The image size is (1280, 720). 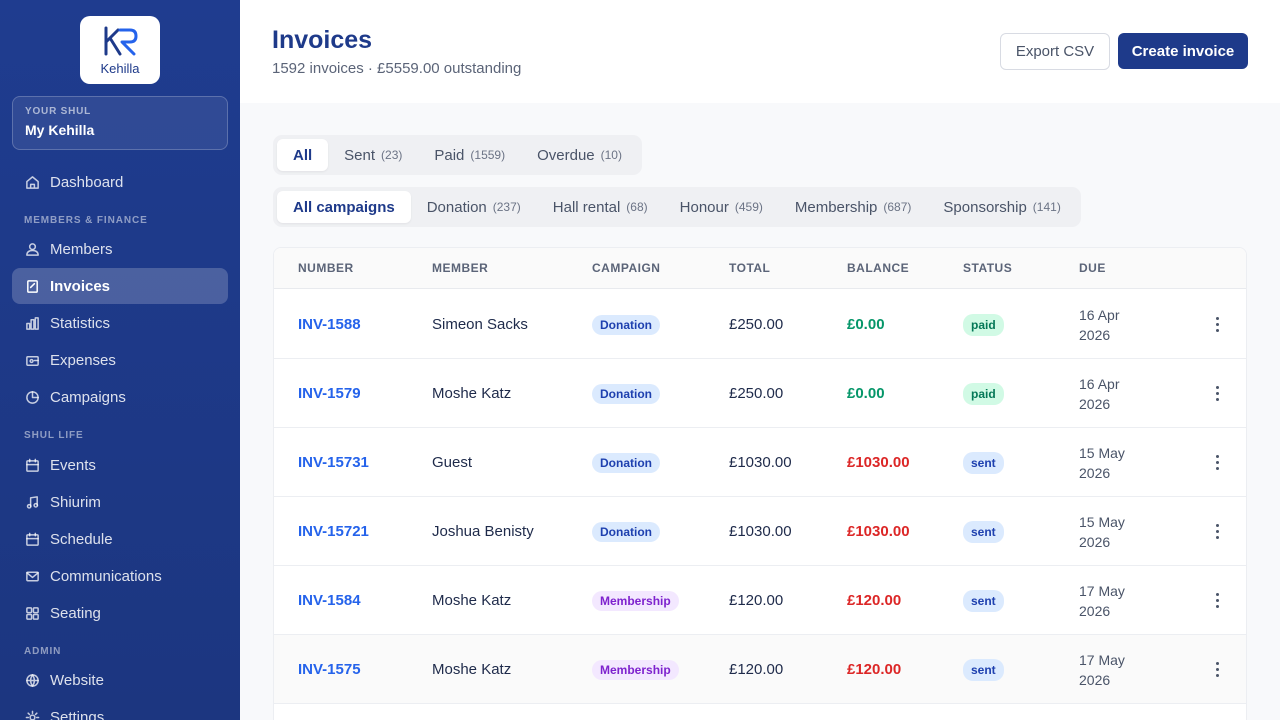 What do you see at coordinates (81, 539) in the screenshot?
I see `sidebar-item-label: Schedule` at bounding box center [81, 539].